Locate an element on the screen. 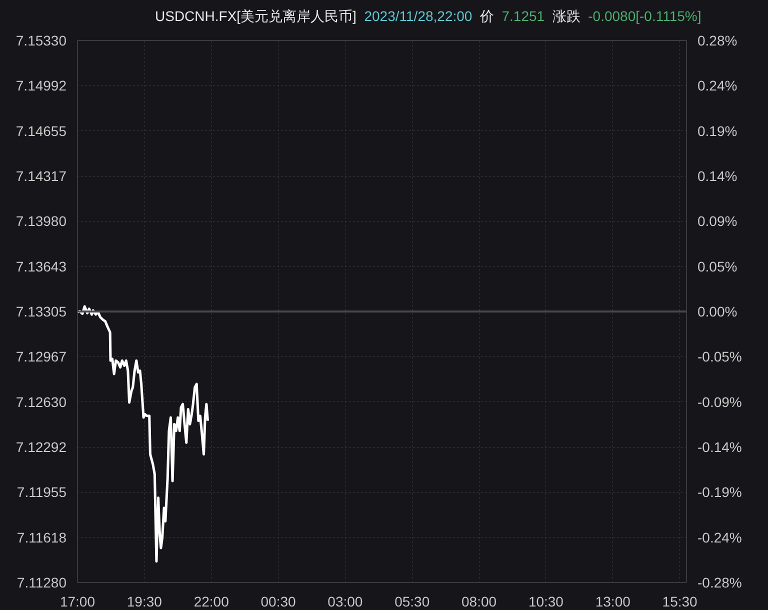  y2-tick-label: 0.09% is located at coordinates (718, 221).